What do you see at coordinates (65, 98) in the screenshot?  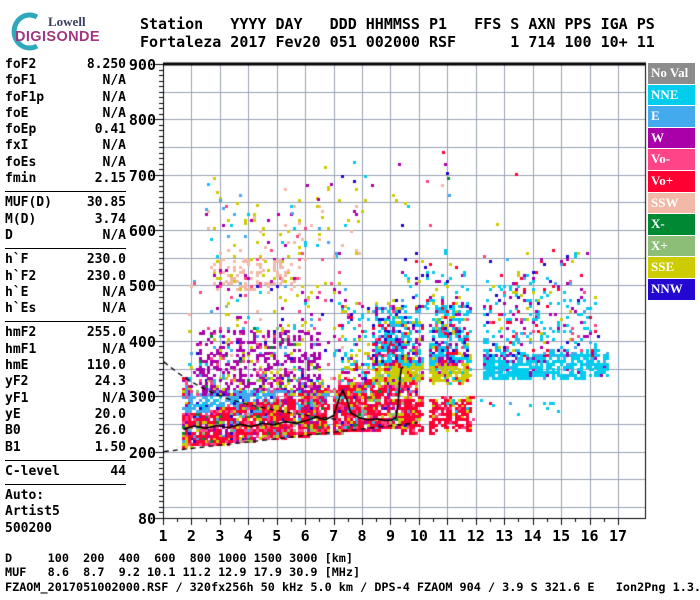 I see `parameter-row: foF1p N/A` at bounding box center [65, 98].